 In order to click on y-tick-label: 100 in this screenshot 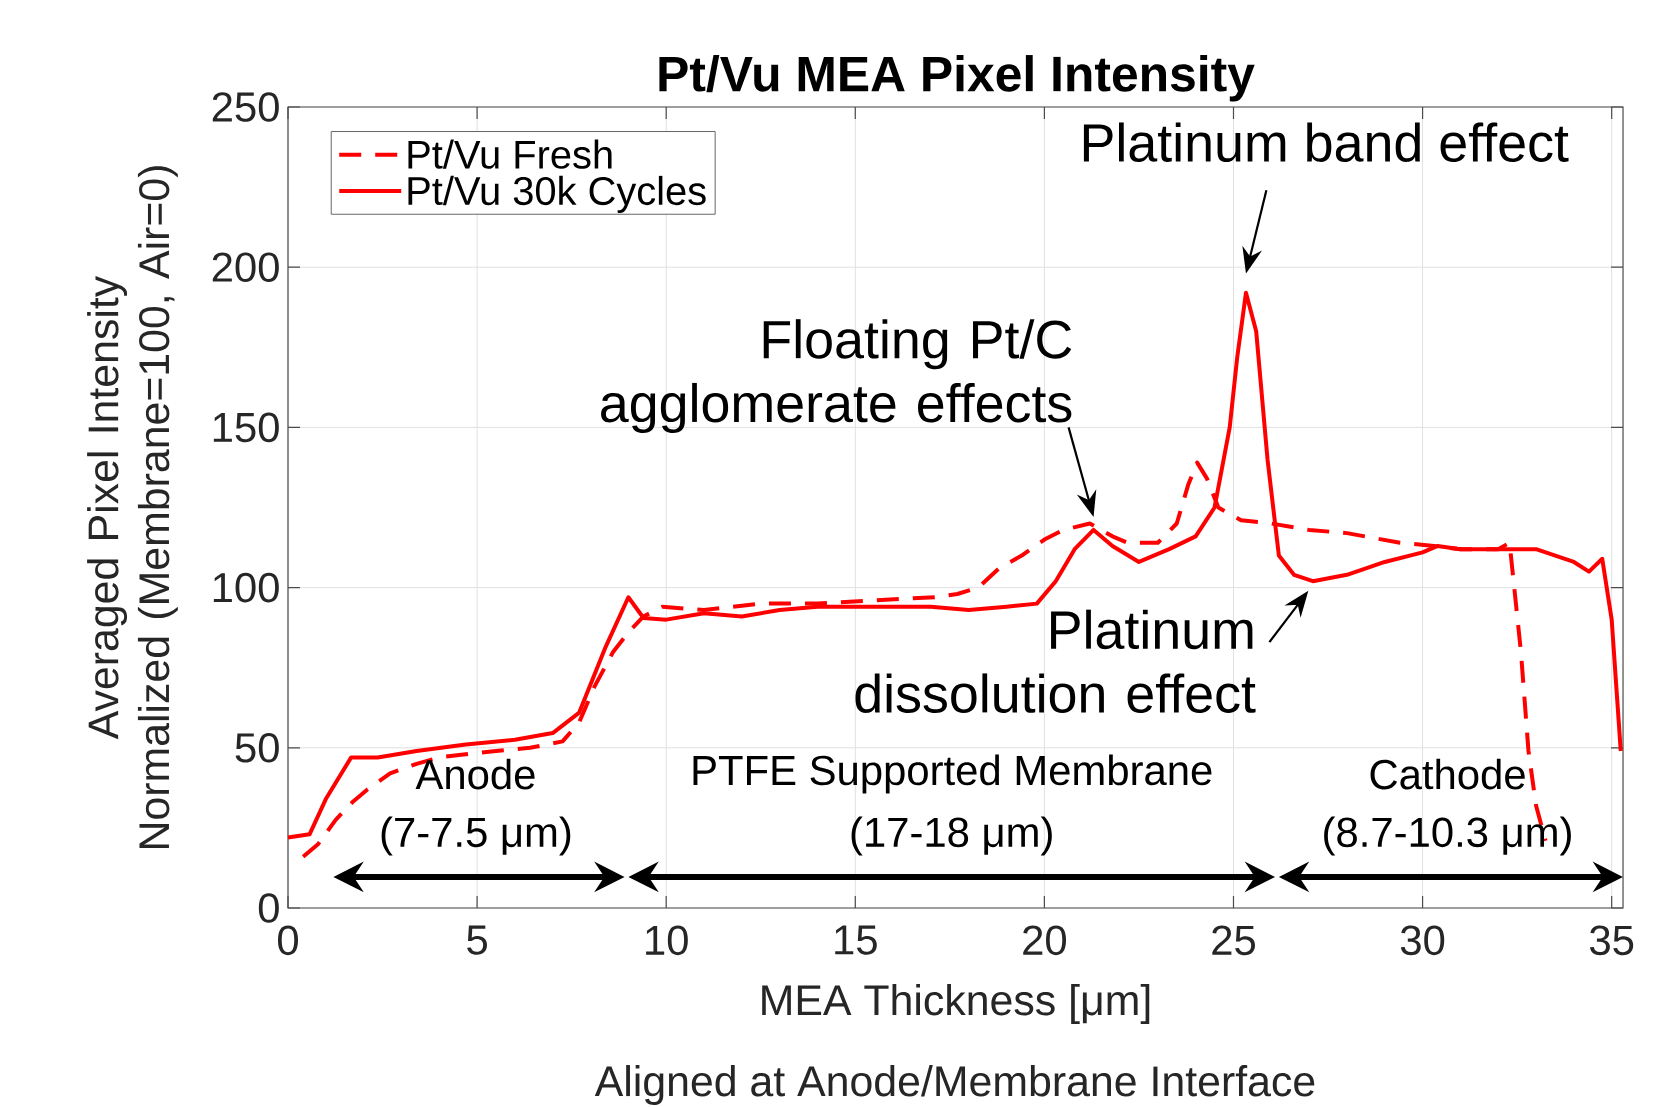, I will do `click(246, 587)`.